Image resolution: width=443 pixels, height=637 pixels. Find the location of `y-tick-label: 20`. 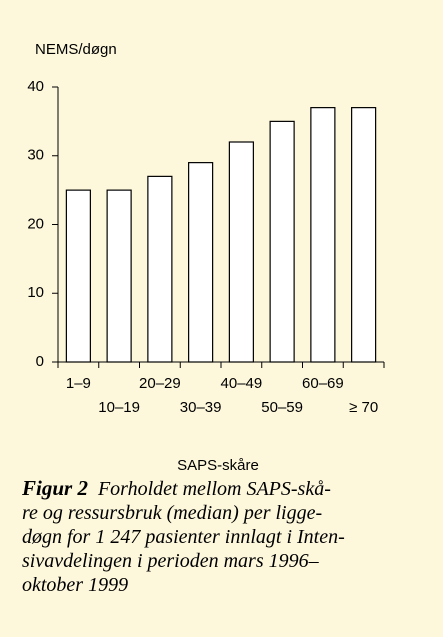

y-tick-label: 20 is located at coordinates (35, 223).